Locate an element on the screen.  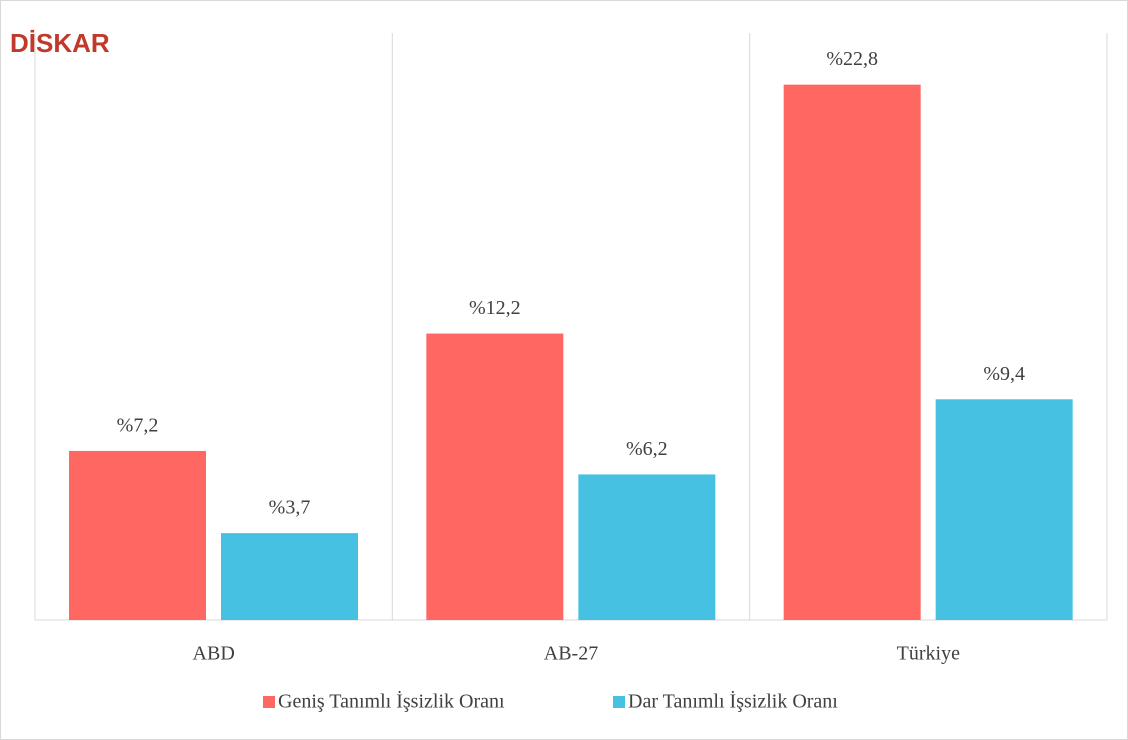
legend-label: Geniş Tanımlı İşsizlik Oranı is located at coordinates (391, 701).